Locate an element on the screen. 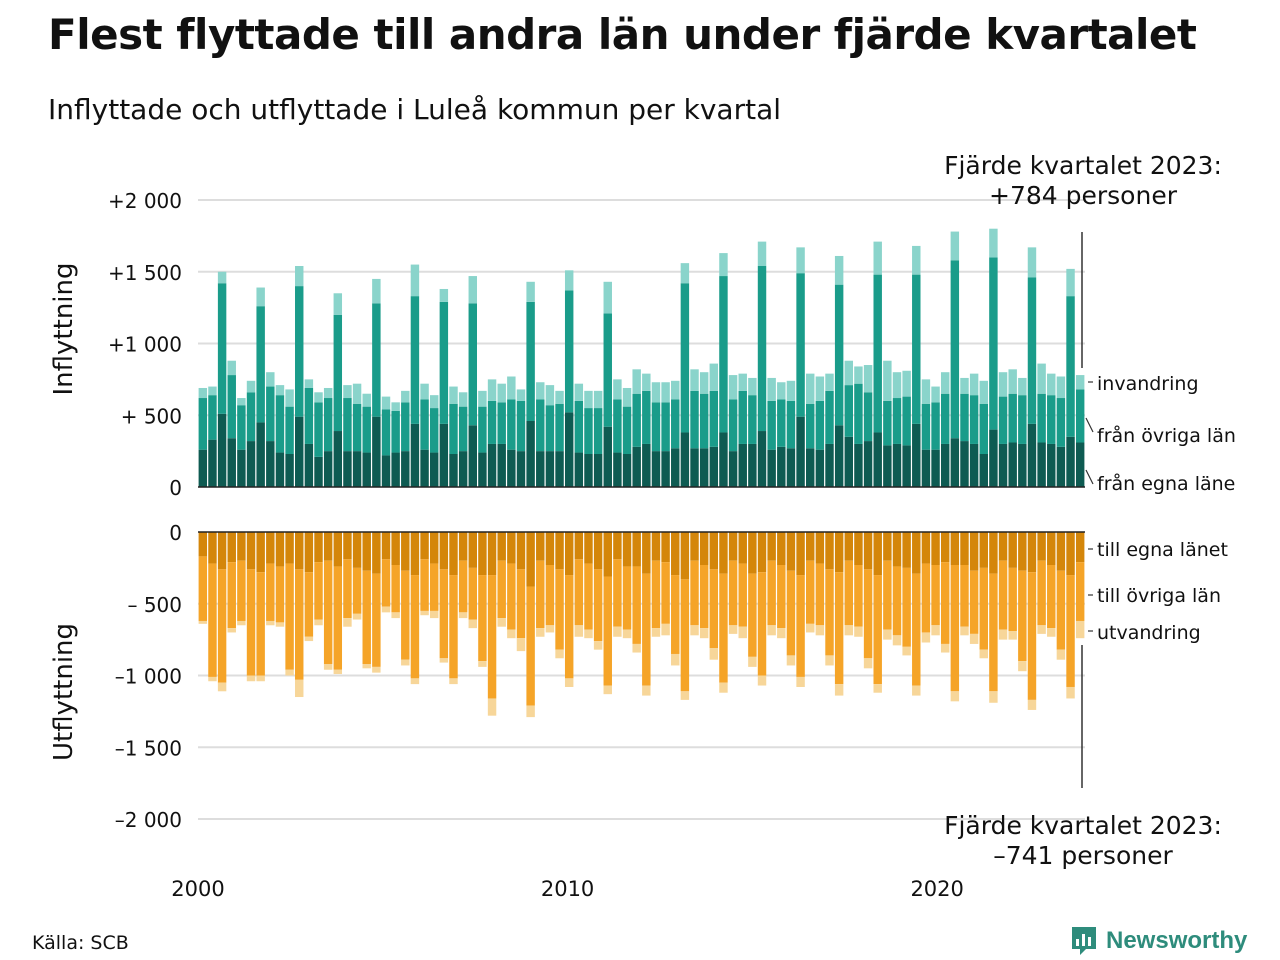 The image size is (1280, 960). y-tick-label: +2 000 is located at coordinates (145, 201).